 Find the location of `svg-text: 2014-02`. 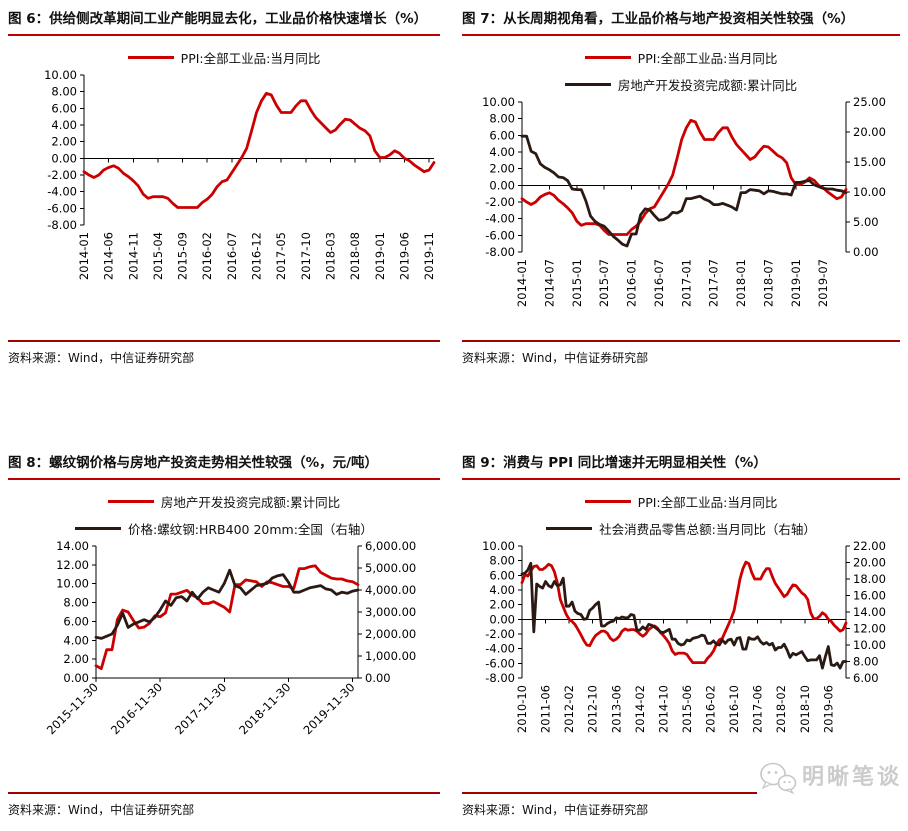

svg-text: 2014-02 is located at coordinates (640, 709).